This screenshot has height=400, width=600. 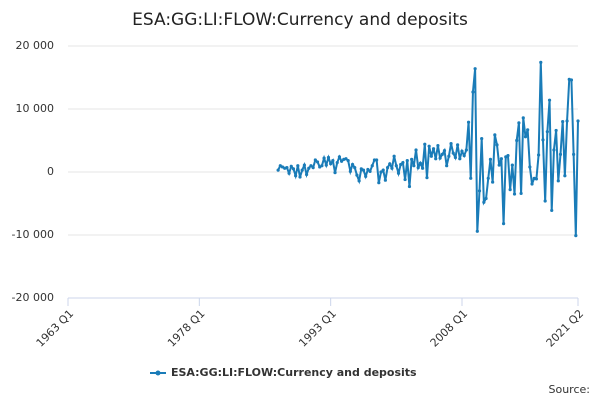 I want to click on x-tick-label: 1963 Q1, so click(x=55, y=328).